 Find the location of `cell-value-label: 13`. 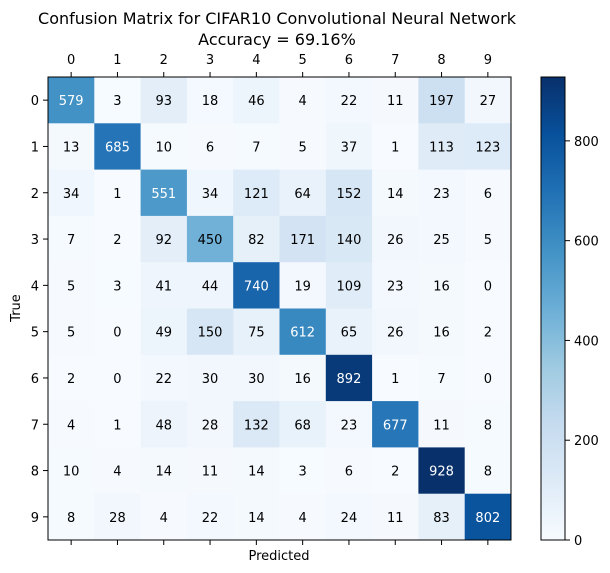

cell-value-label: 13 is located at coordinates (71, 147).